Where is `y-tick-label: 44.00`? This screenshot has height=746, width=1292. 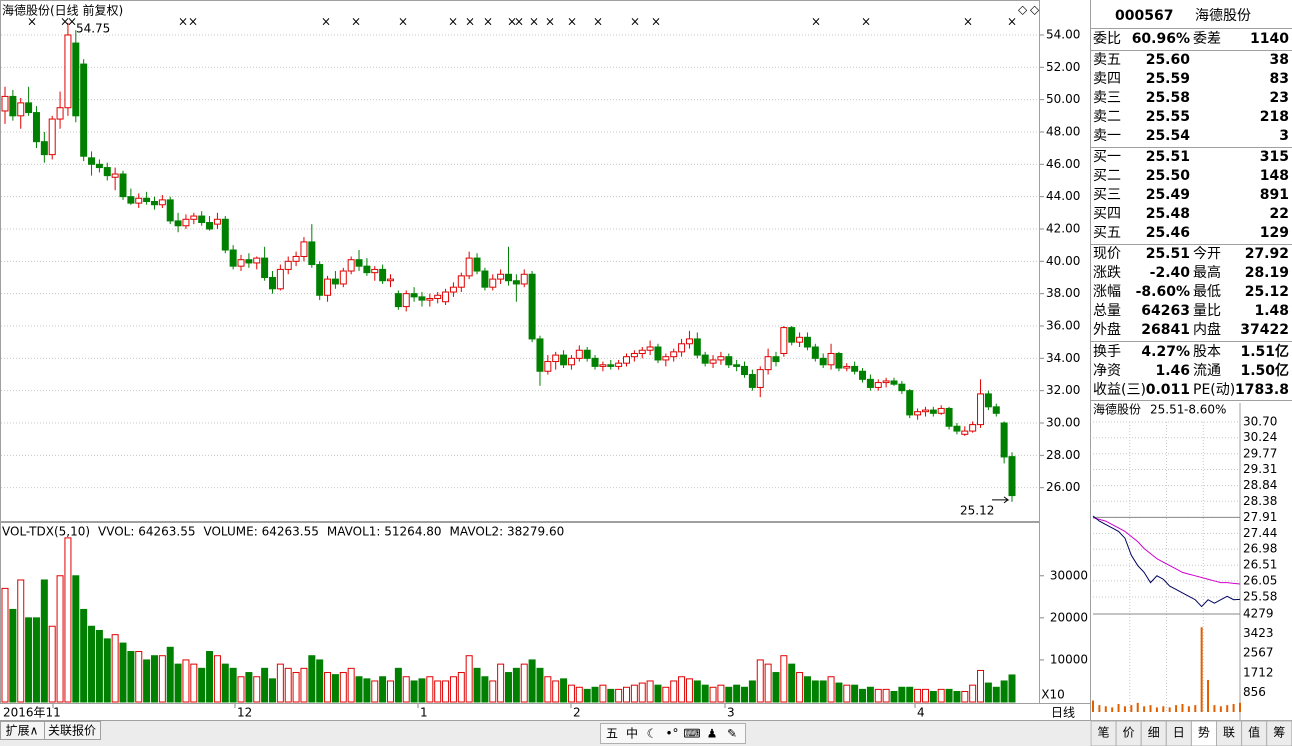 y-tick-label: 44.00 is located at coordinates (1063, 196).